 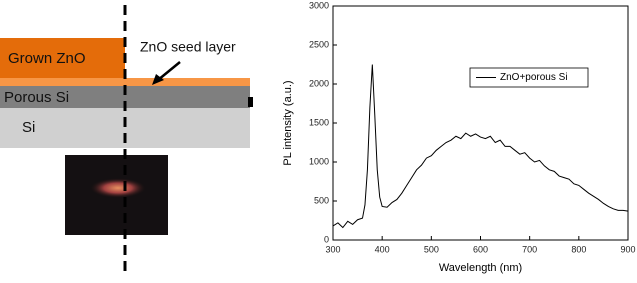 I want to click on y-tick-label: 3000, so click(x=319, y=5).